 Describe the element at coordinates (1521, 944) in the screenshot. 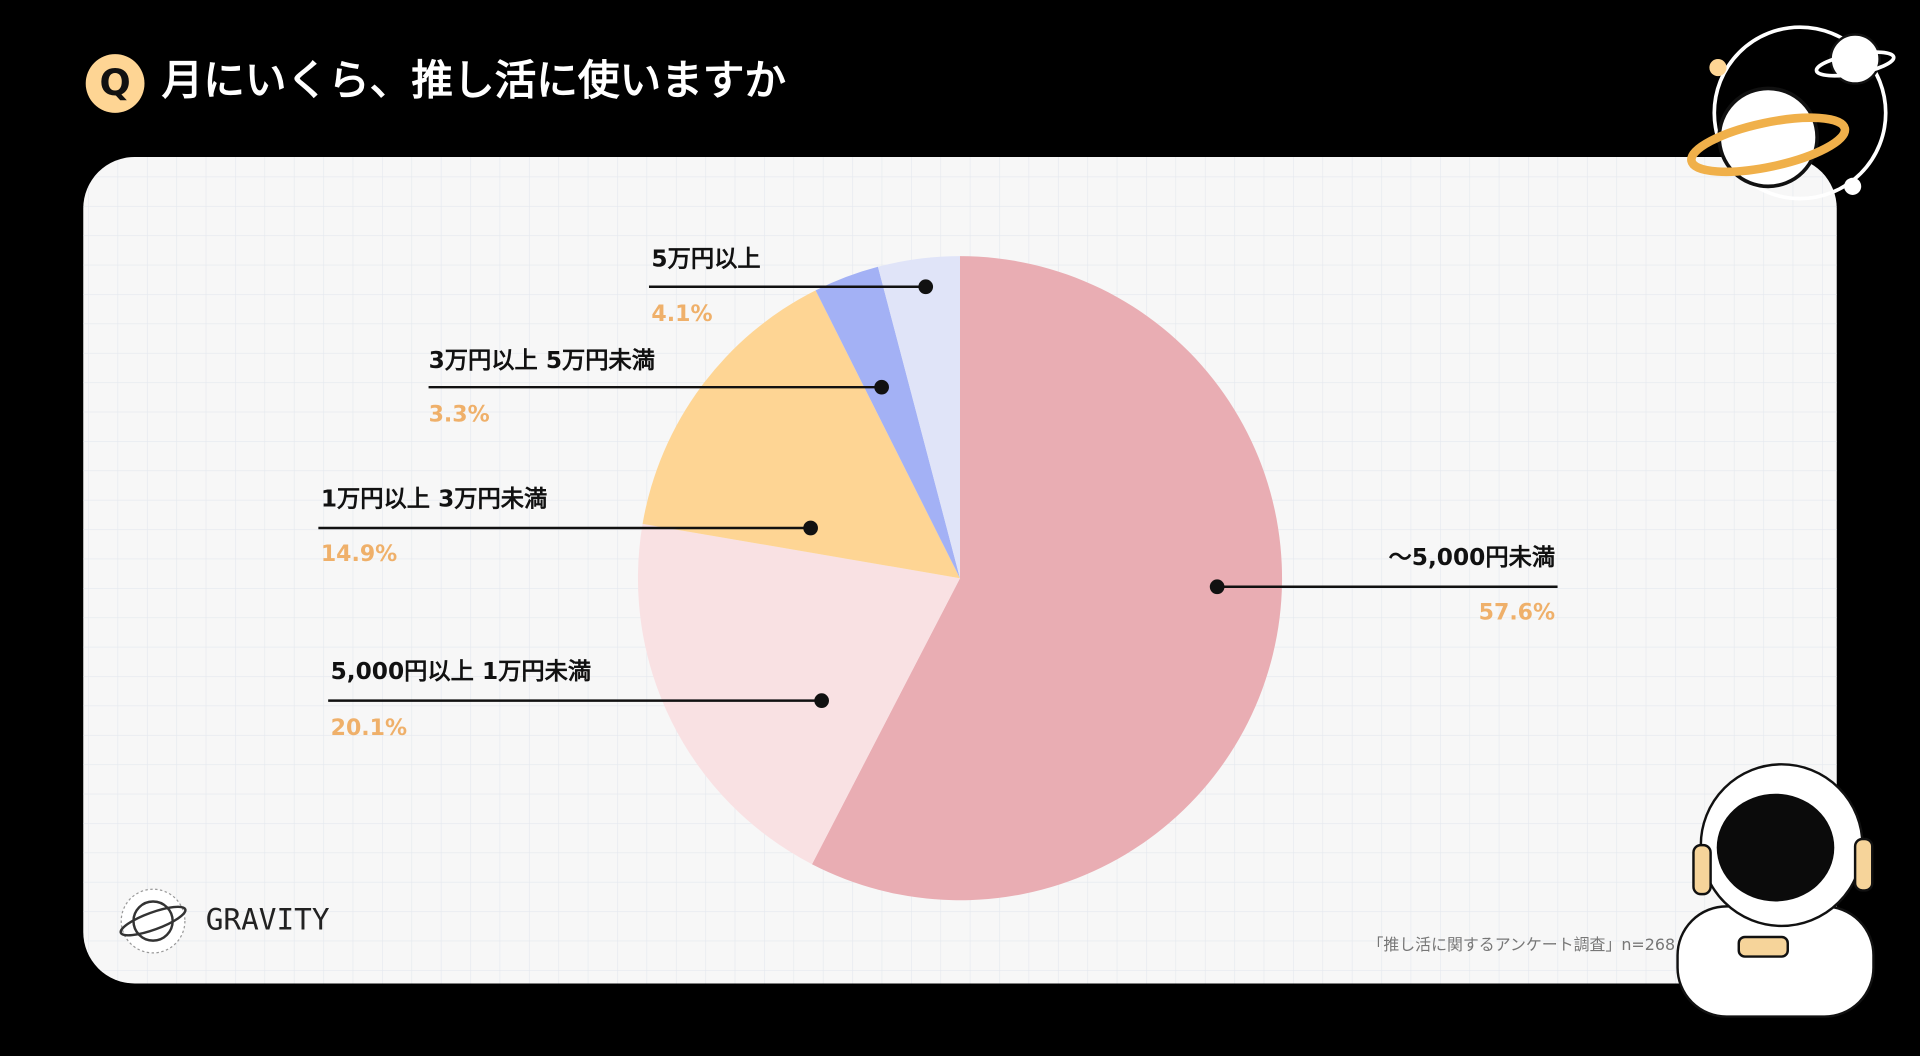

I see `source-note: 「推し活に関するアンケート調査」n=268` at that location.